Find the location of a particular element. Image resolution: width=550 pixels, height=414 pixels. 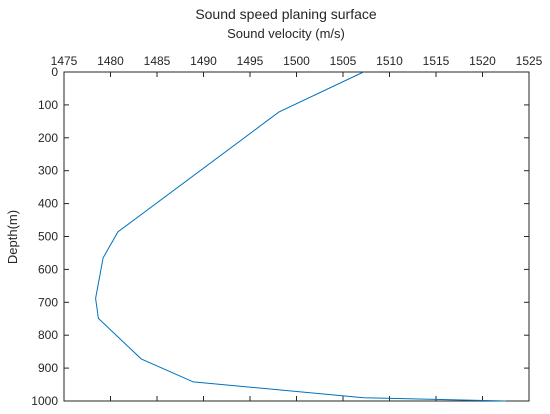

y-tick-label: 800 is located at coordinates (48, 335).